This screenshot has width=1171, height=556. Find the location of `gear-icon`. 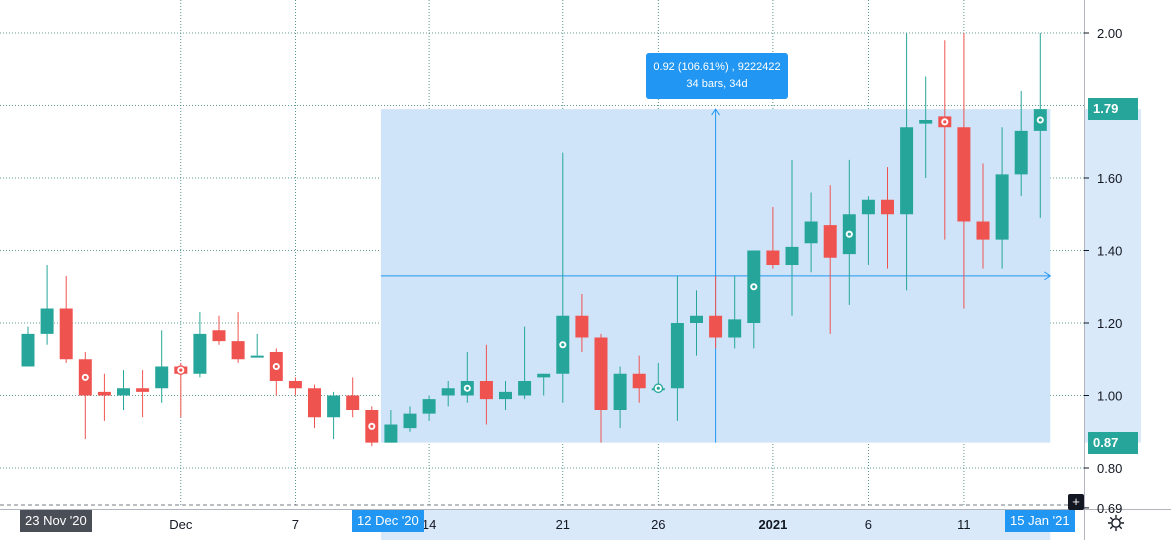

gear-icon is located at coordinates (1116, 523).